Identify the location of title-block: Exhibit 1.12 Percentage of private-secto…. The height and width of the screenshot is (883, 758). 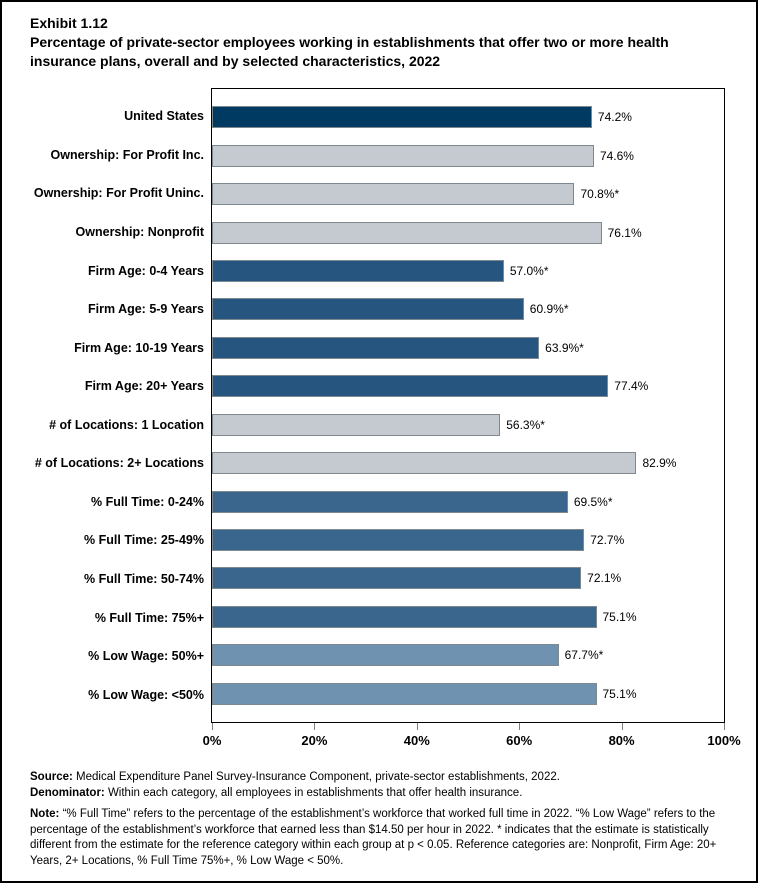
(379, 36).